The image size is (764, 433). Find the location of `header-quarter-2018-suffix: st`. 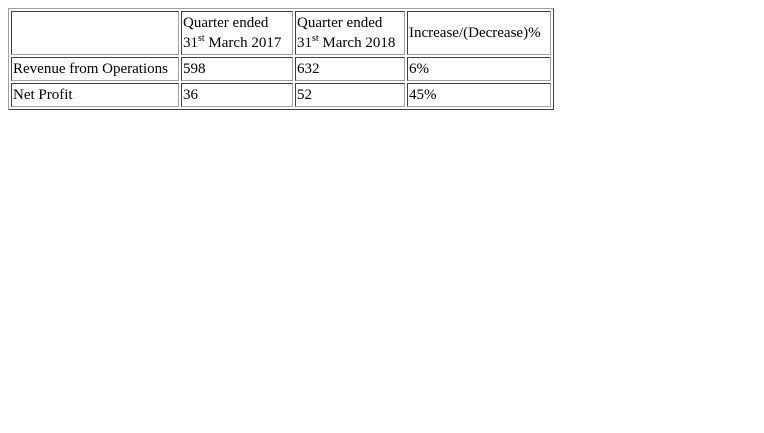

header-quarter-2018-suffix: st is located at coordinates (315, 38).